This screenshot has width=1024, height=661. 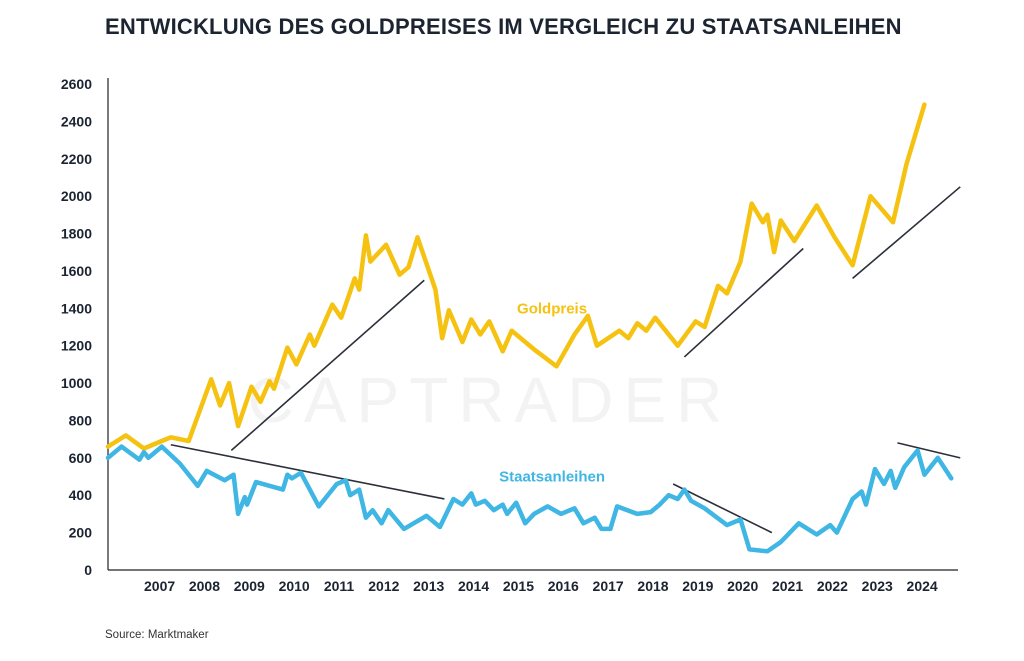 What do you see at coordinates (552, 477) in the screenshot?
I see `bonds-label: Staatsanleihen` at bounding box center [552, 477].